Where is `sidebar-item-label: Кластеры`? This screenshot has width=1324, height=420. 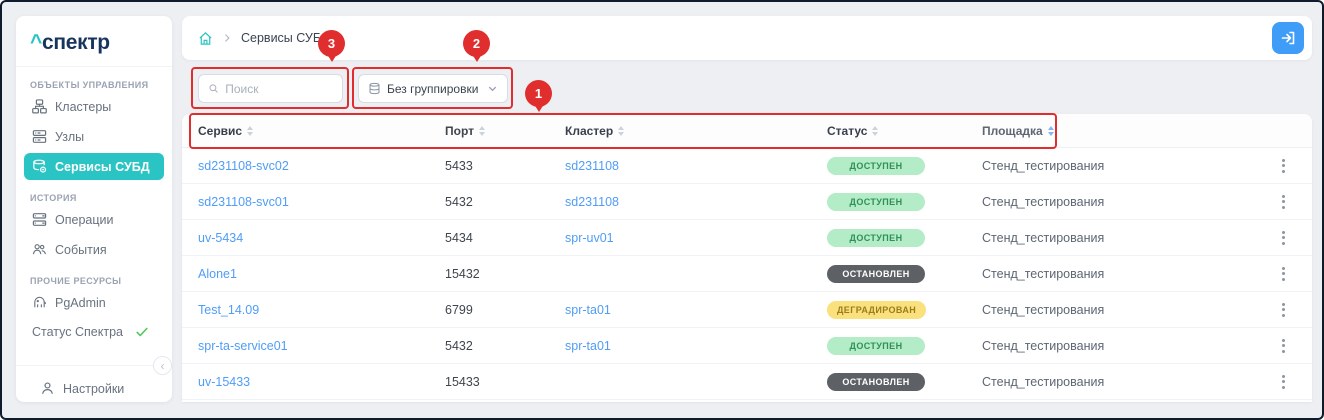 sidebar-item-label: Кластеры is located at coordinates (83, 106).